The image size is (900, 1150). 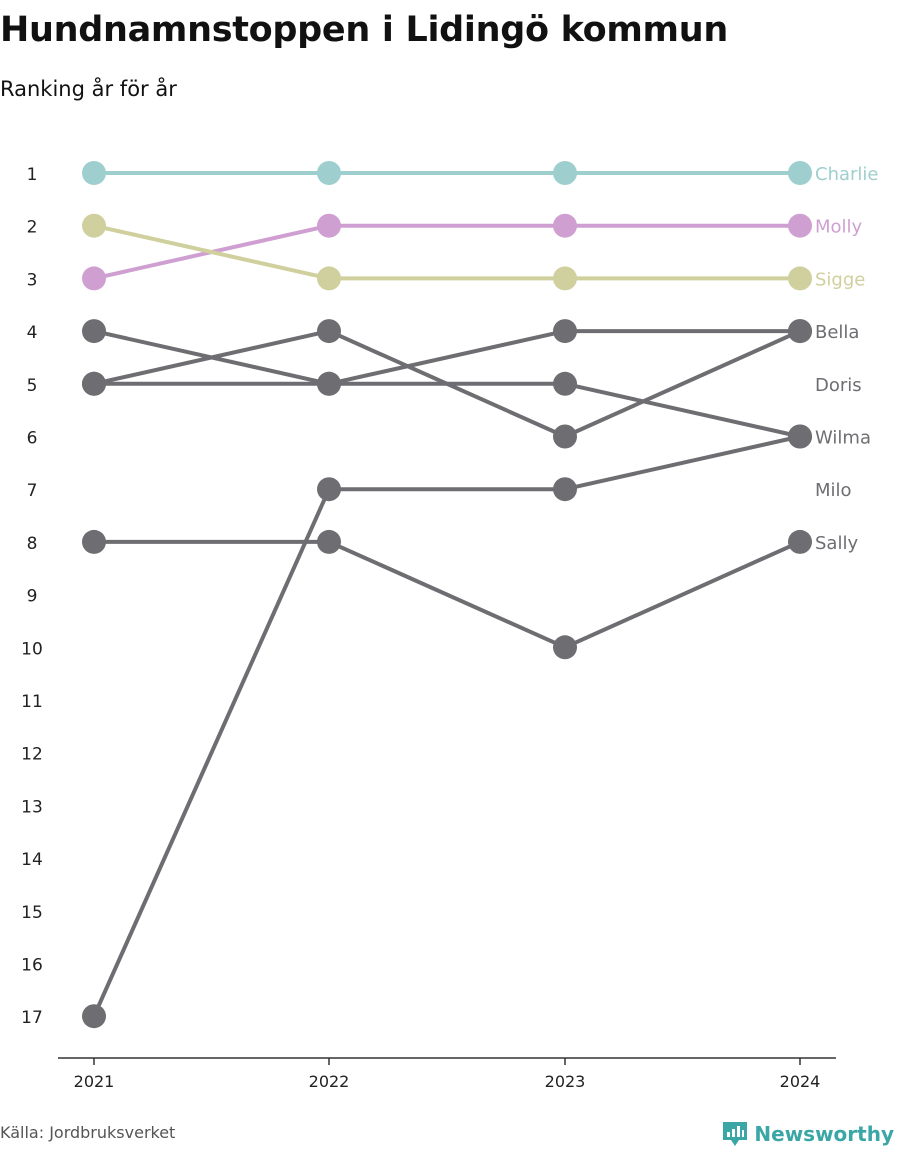 I want to click on end-label-sigge: Sigge, so click(x=840, y=279).